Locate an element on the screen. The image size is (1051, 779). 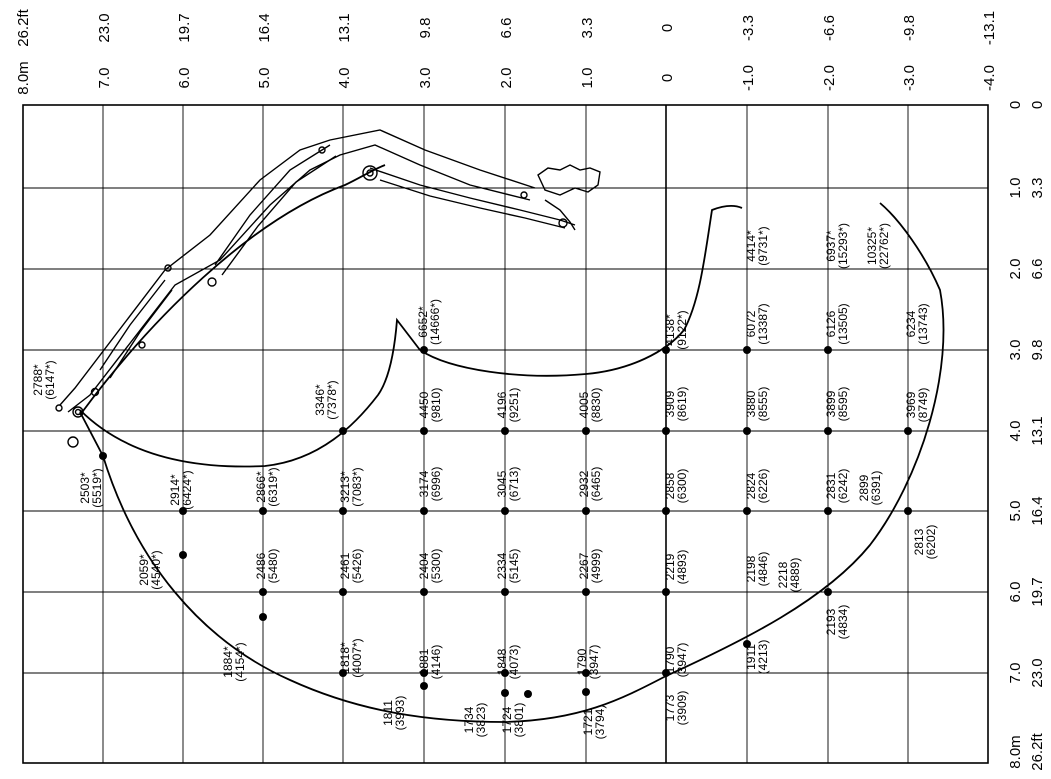
capacity-lb: (13387) is located at coordinates (763, 323).